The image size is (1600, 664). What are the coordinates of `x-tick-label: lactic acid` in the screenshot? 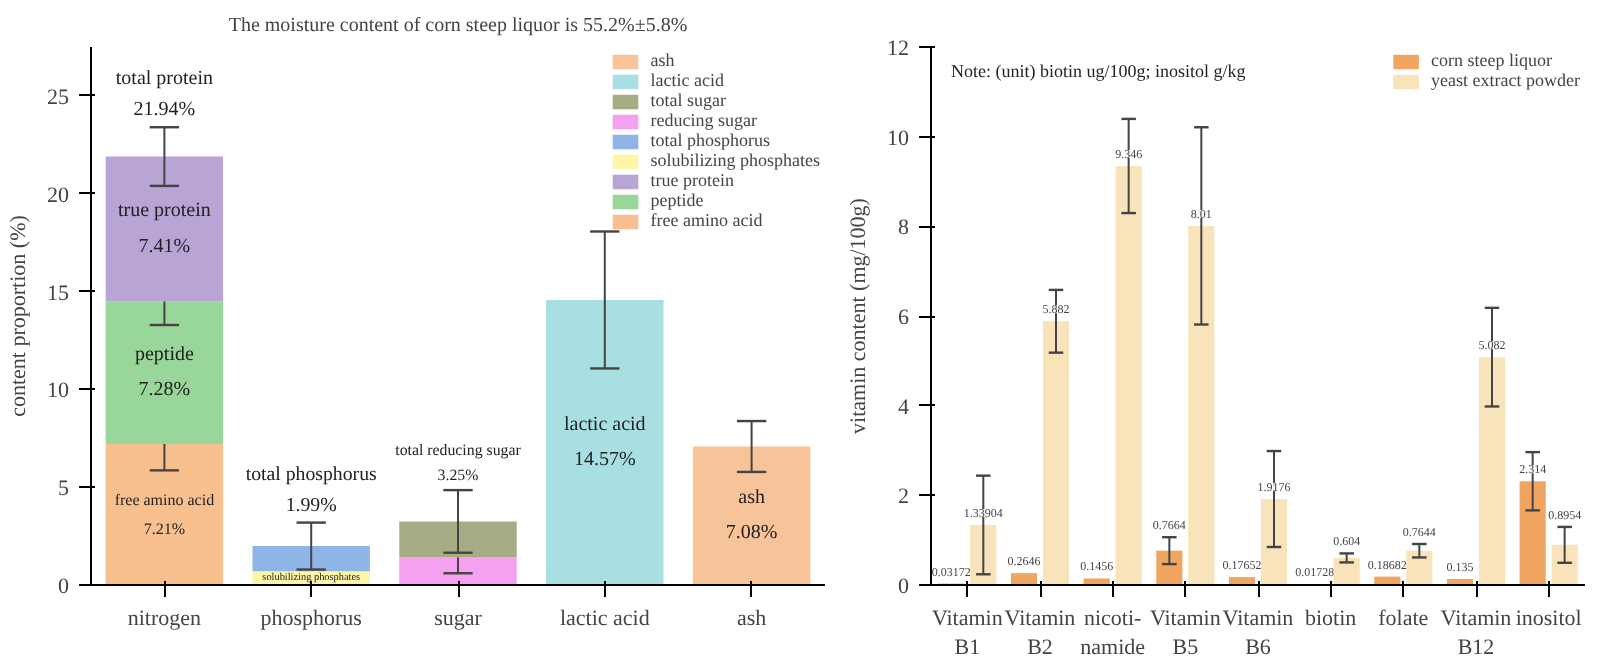 It's located at (605, 619).